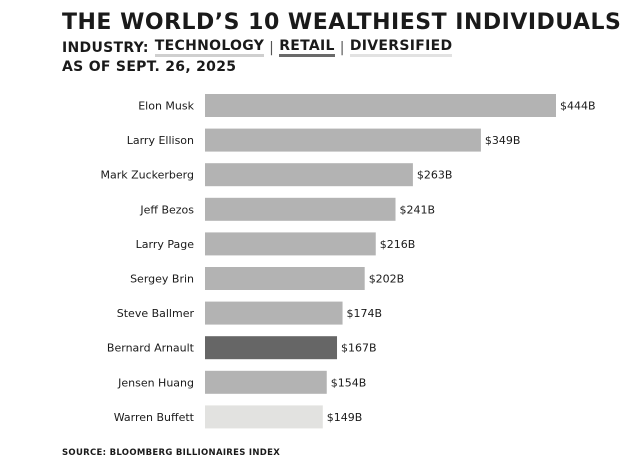 This screenshot has height=470, width=638. Describe the element at coordinates (105, 48) in the screenshot. I see `industry-legend-prefix: INDUSTRY:` at that location.